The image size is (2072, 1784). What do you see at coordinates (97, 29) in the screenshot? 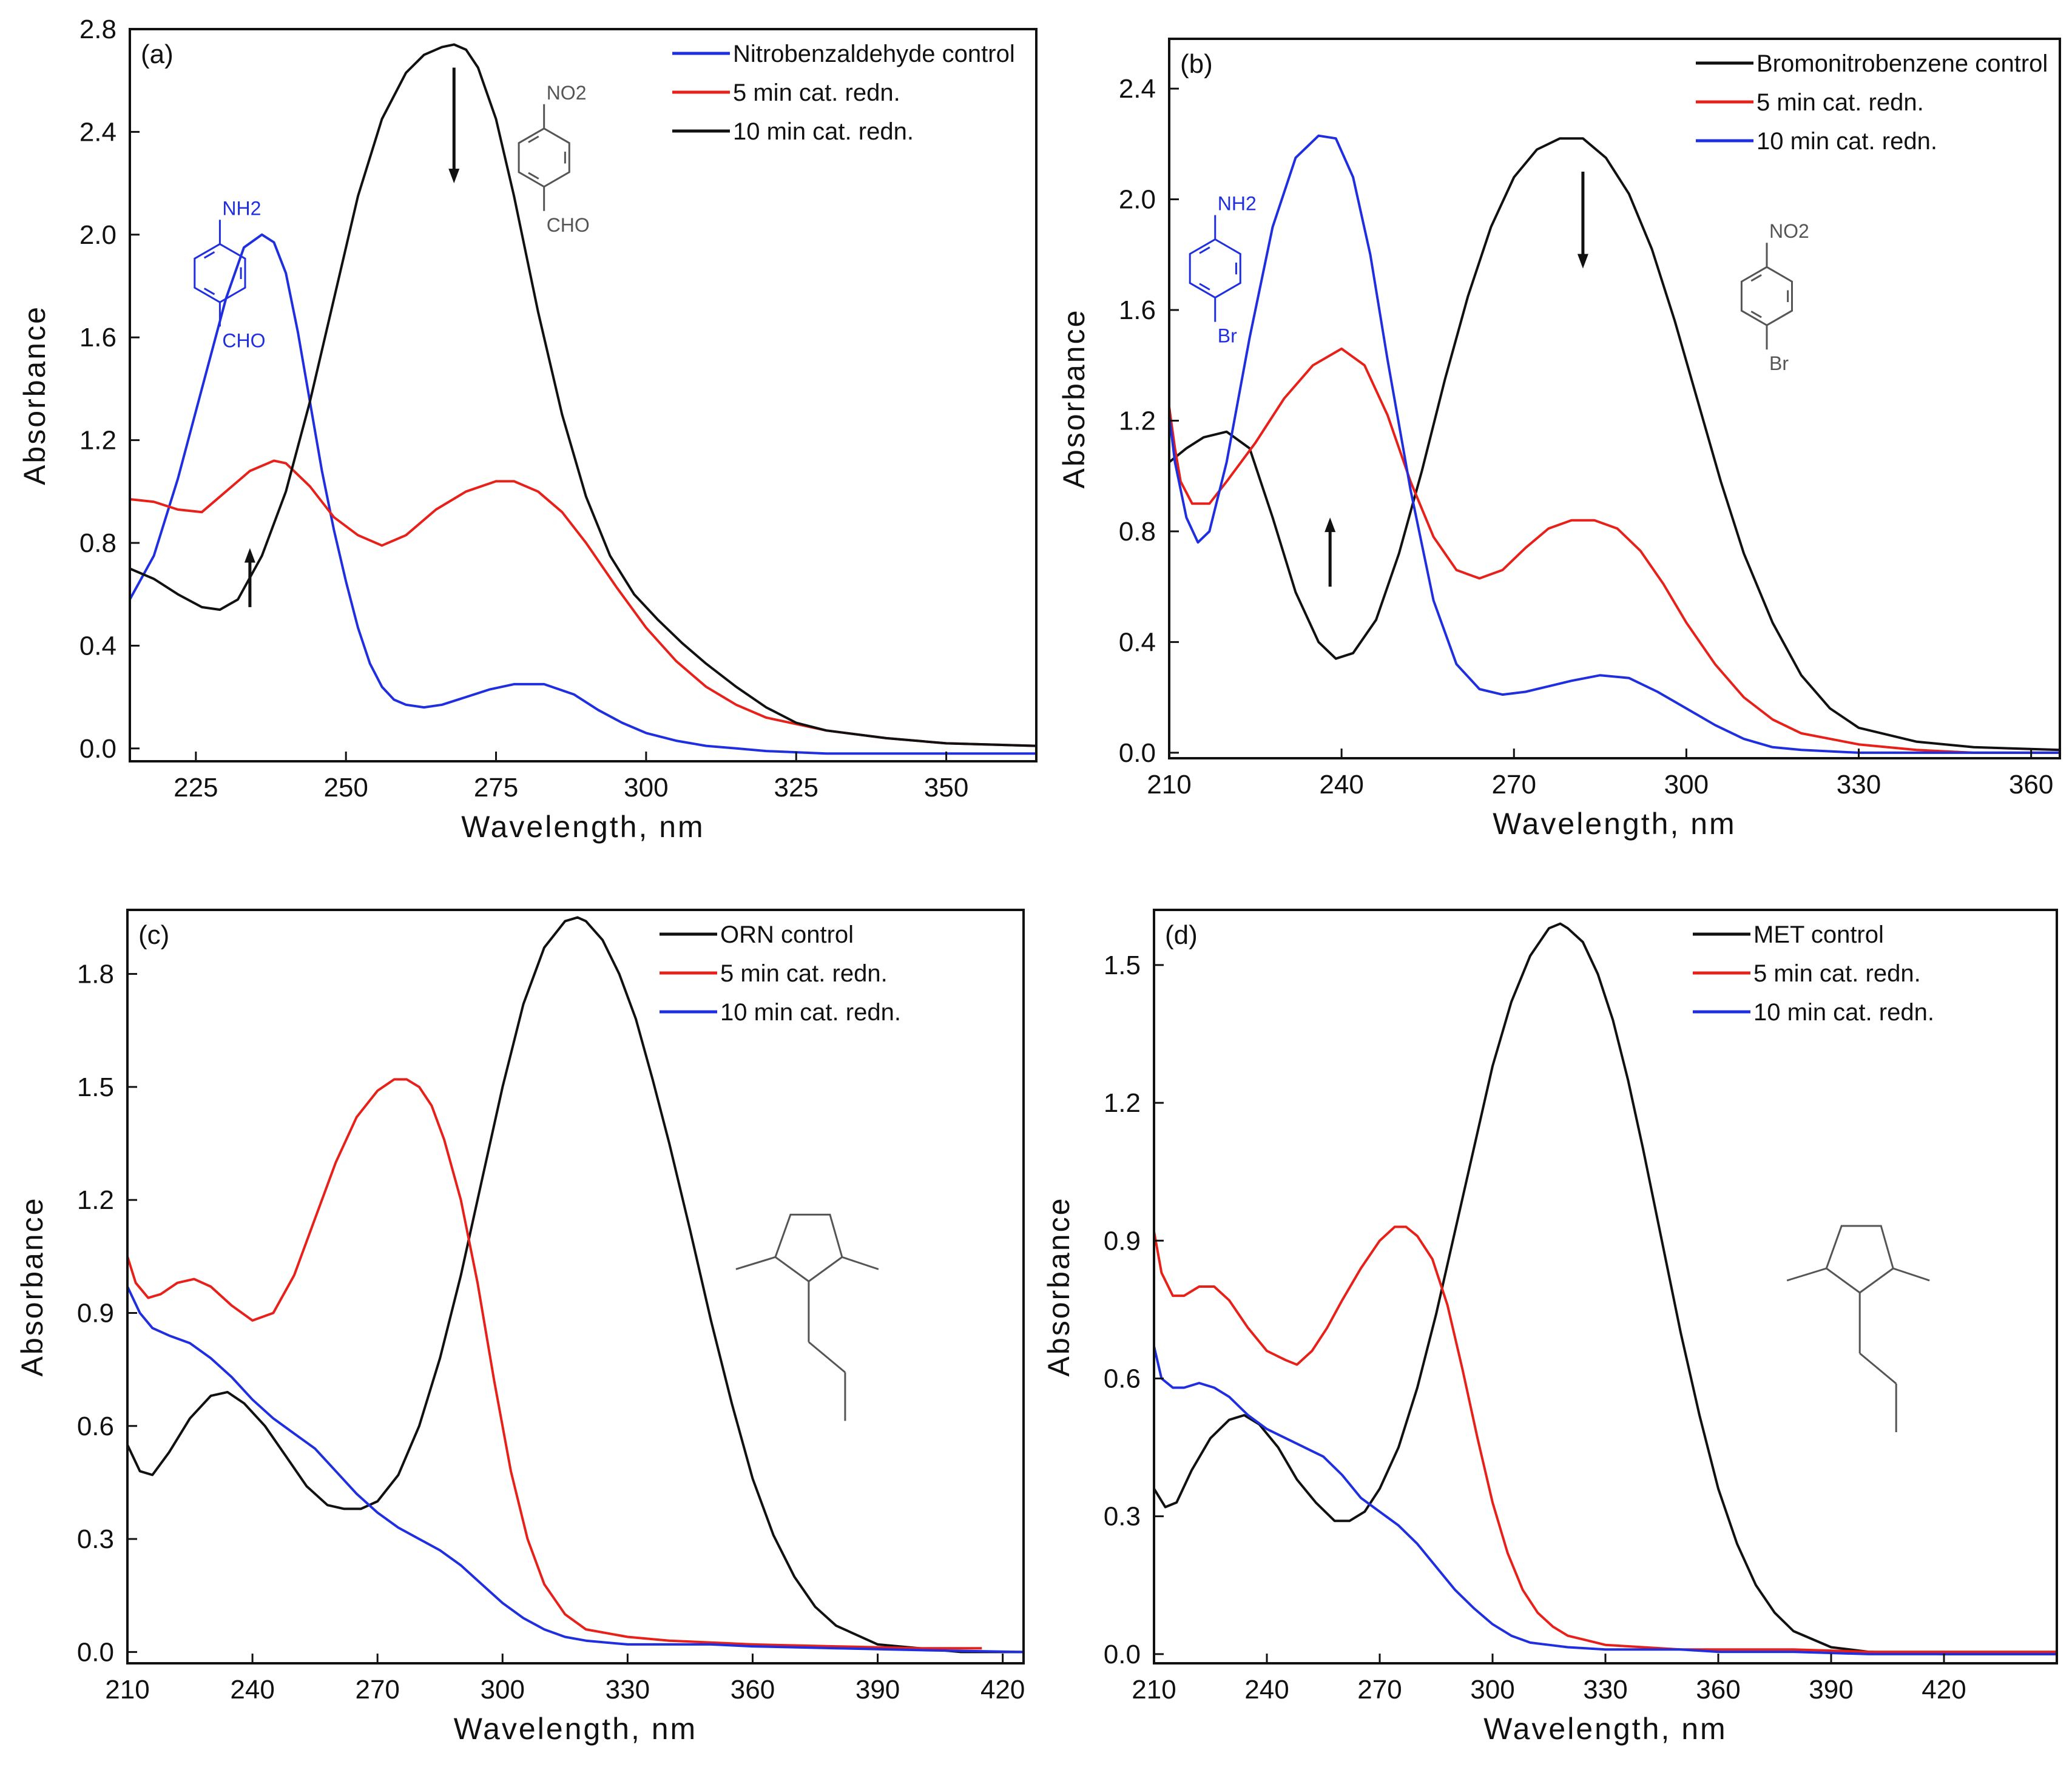
I see `y-tick-label: 2.8` at bounding box center [97, 29].